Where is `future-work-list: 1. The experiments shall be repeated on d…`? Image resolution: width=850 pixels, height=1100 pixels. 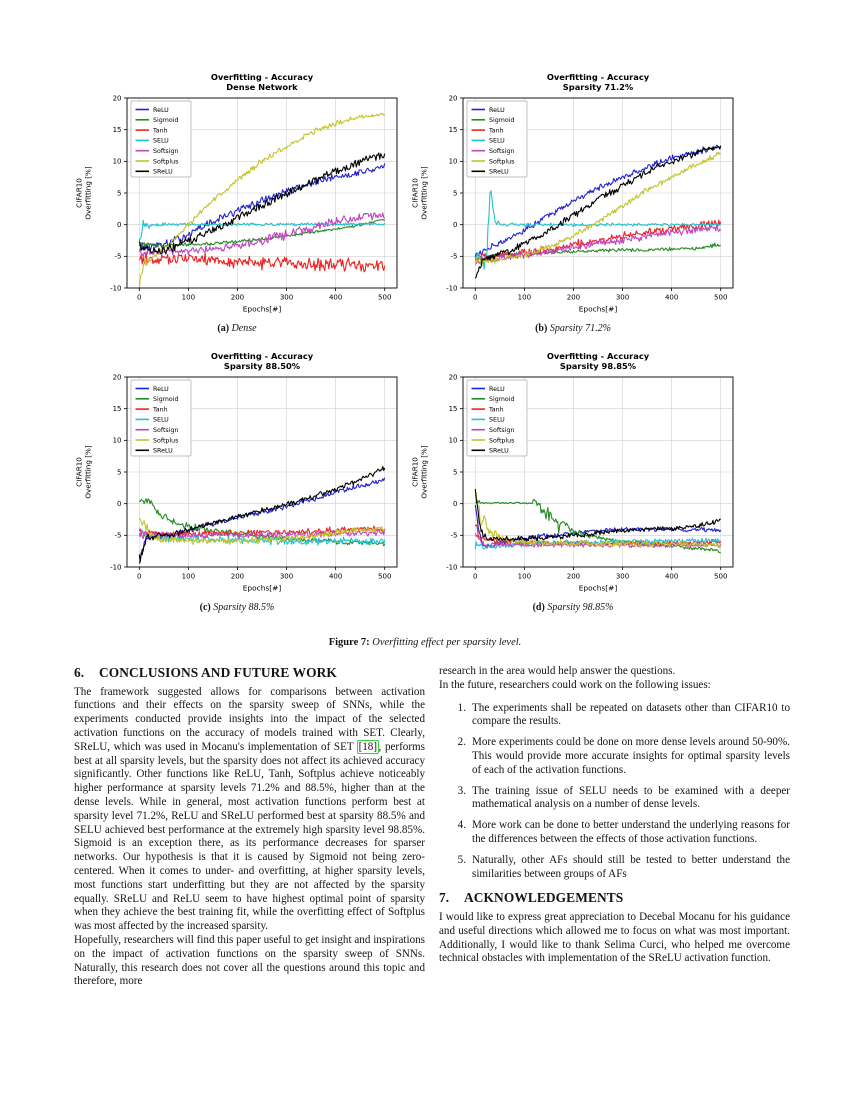 future-work-list: 1. The experiments shall be repeated on d… is located at coordinates (614, 792).